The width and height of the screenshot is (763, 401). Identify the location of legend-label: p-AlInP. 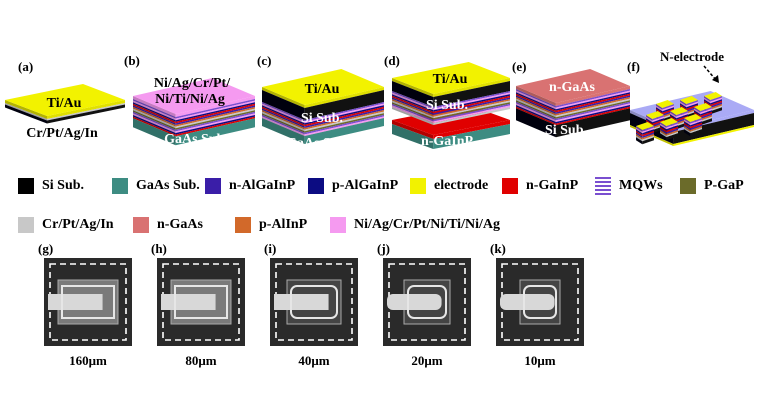
(283, 224).